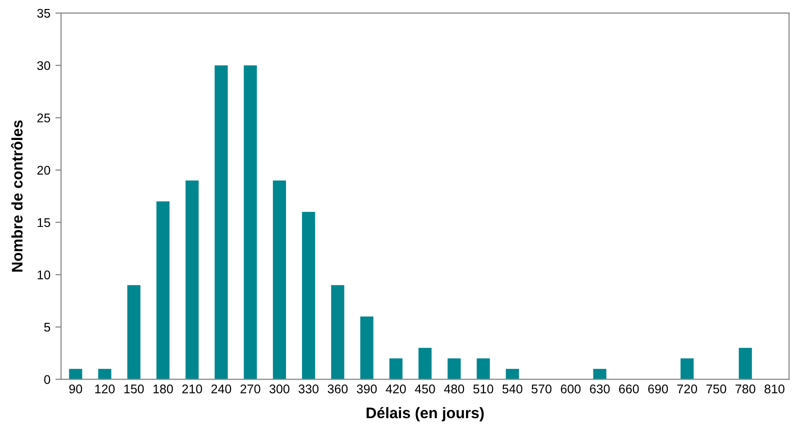 The height and width of the screenshot is (436, 793). I want to click on y-tick-label: 10, so click(44, 275).